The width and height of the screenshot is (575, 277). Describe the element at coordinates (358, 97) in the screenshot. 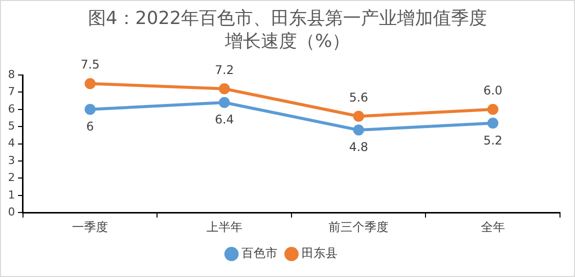

I see `data-label: 5.6` at that location.